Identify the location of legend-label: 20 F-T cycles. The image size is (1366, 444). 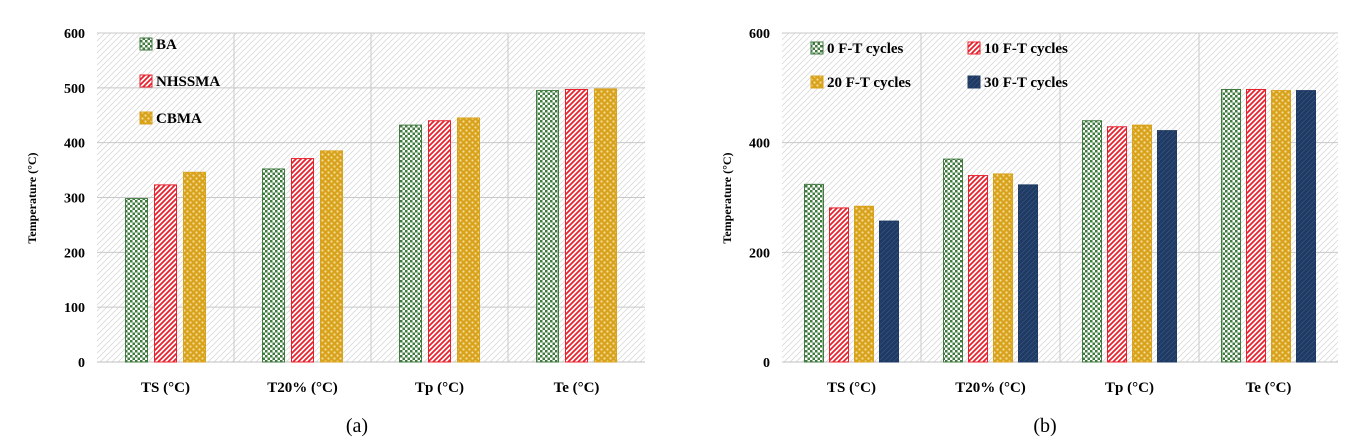
(869, 83).